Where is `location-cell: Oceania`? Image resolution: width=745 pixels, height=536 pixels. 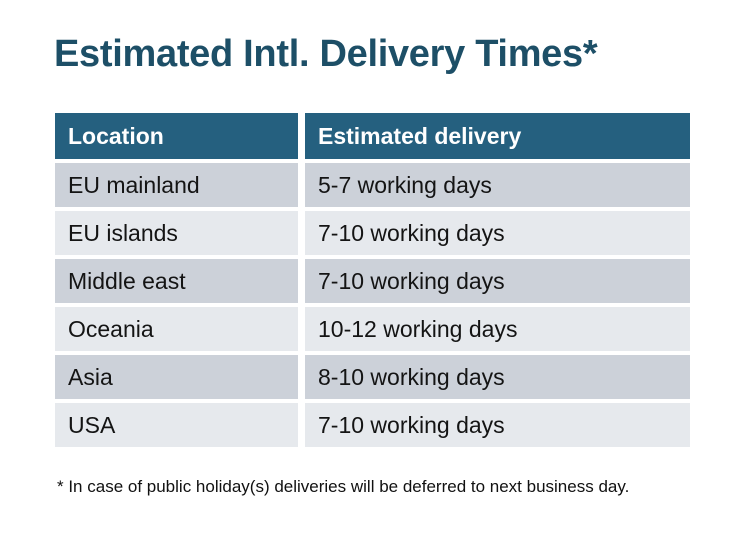
location-cell: Oceania is located at coordinates (176, 329).